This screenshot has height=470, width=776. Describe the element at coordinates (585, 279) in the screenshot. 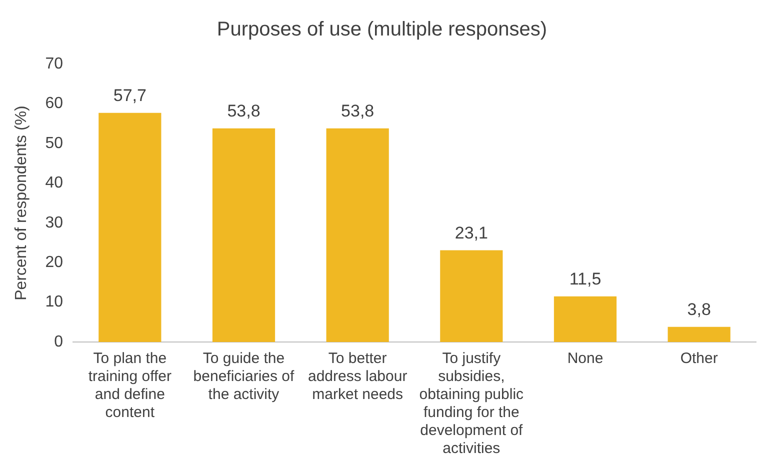

I see `data-label: 11,5` at that location.